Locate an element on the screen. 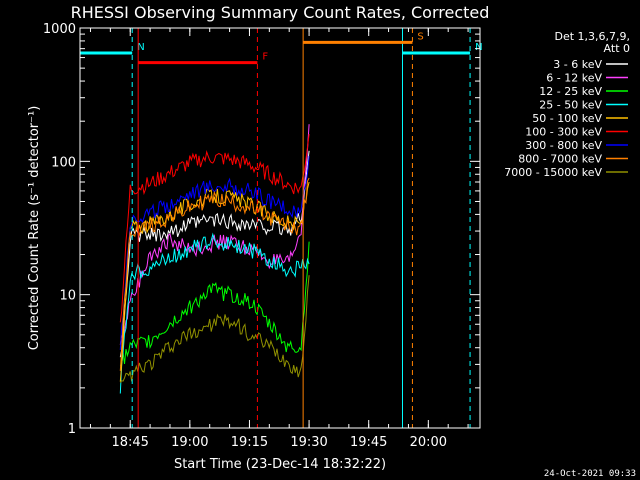  x-tick-label: 19:30 is located at coordinates (308, 442).